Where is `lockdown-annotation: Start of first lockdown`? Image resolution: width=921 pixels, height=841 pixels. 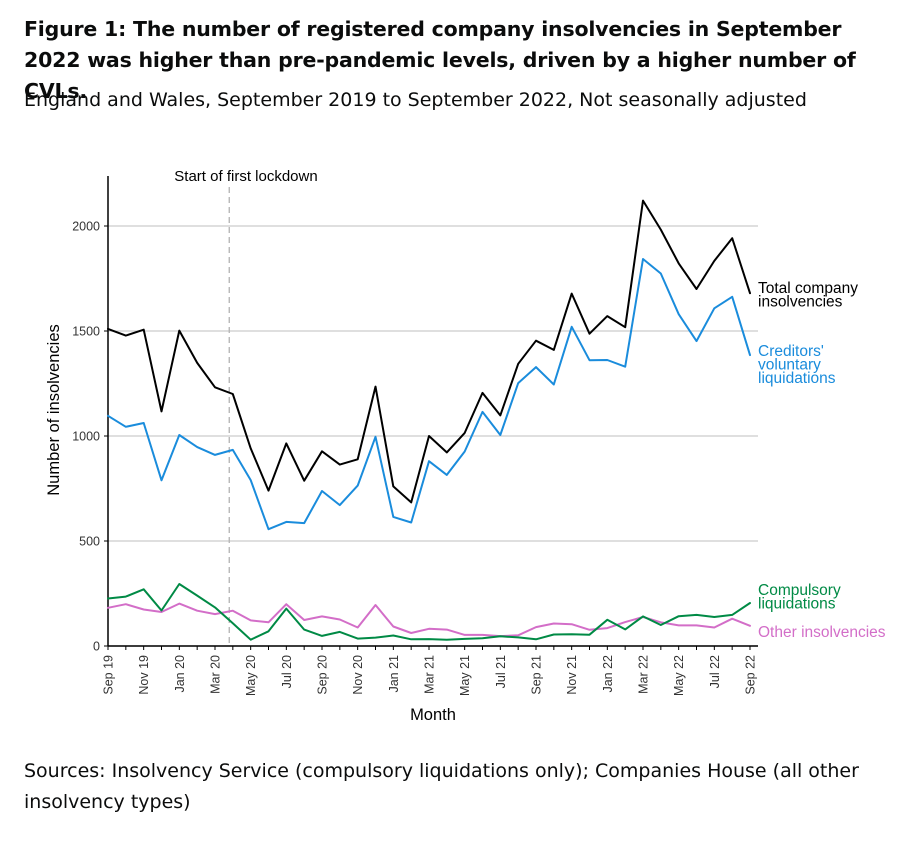 lockdown-annotation: Start of first lockdown is located at coordinates (246, 407).